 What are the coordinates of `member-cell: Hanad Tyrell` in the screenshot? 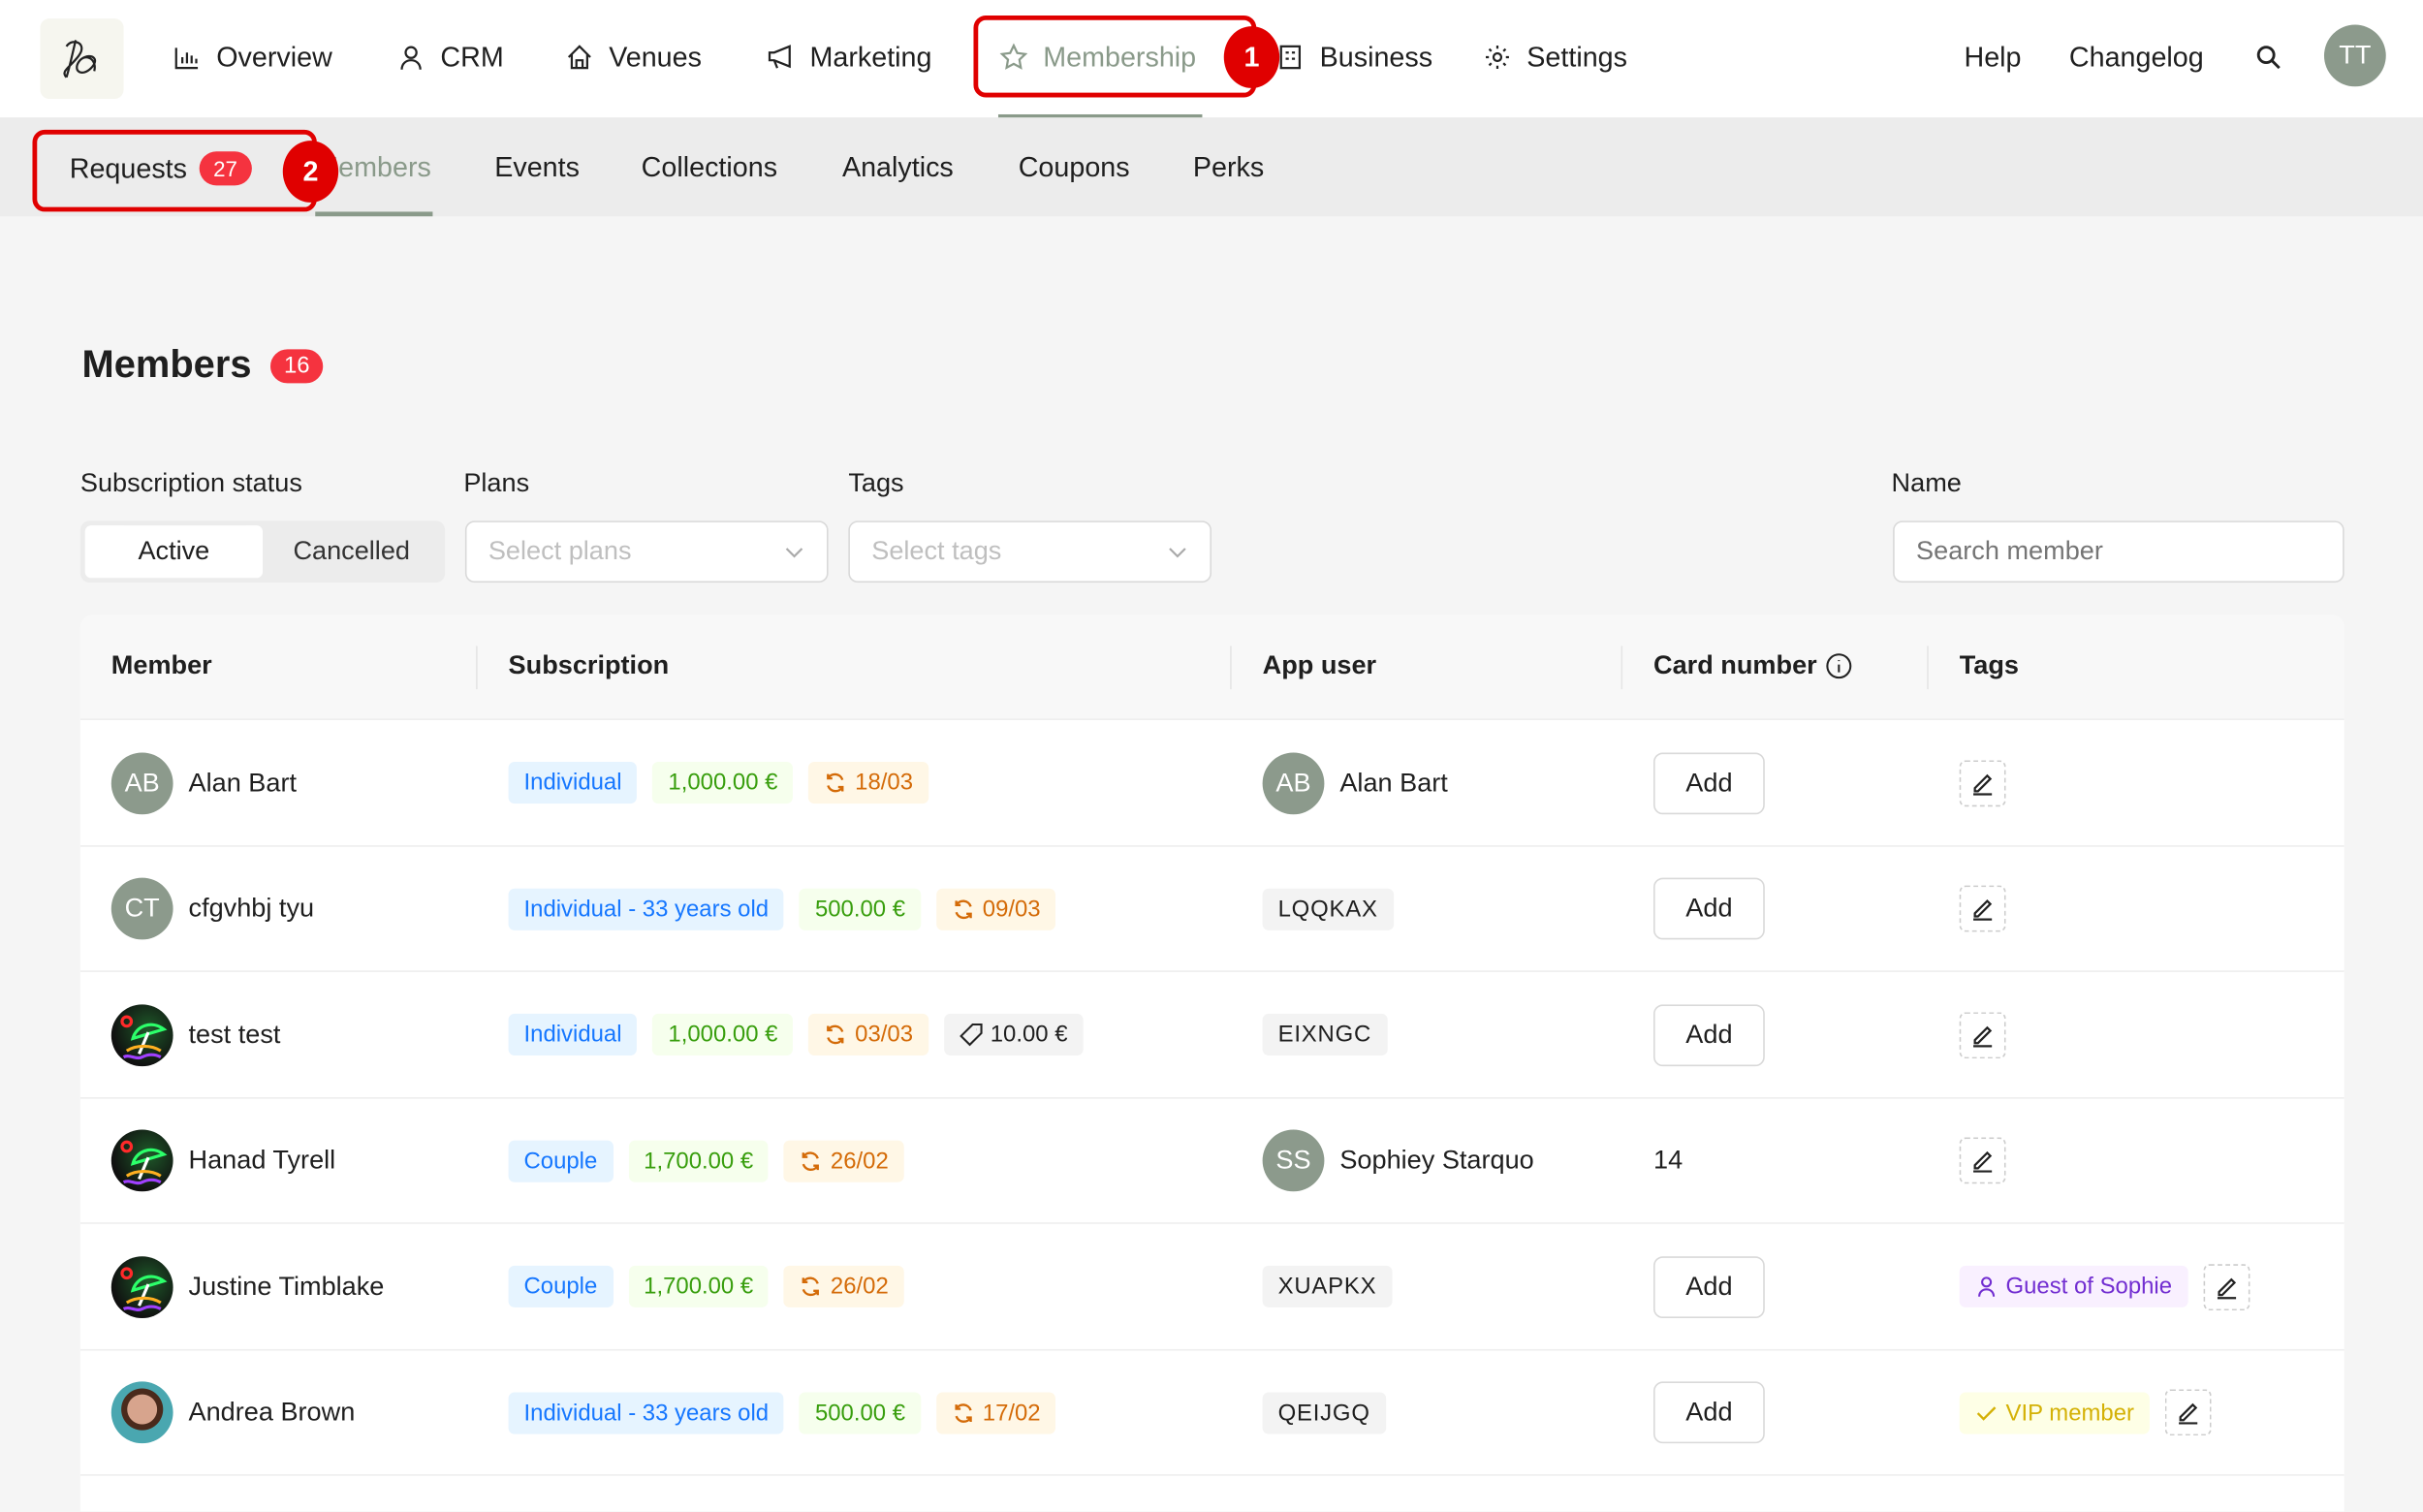 It's located at (223, 1161).